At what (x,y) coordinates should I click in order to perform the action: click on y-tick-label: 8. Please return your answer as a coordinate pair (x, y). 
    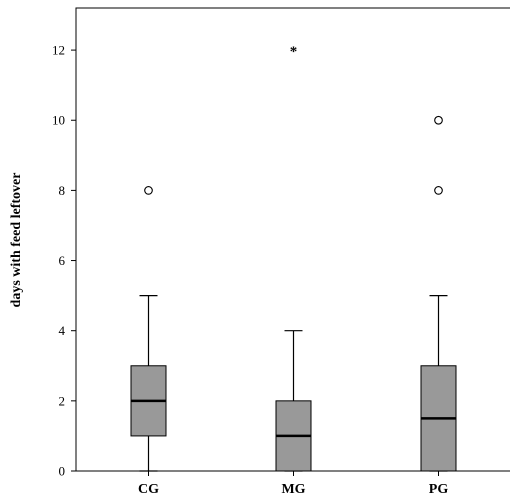
    Looking at the image, I should click on (62, 190).